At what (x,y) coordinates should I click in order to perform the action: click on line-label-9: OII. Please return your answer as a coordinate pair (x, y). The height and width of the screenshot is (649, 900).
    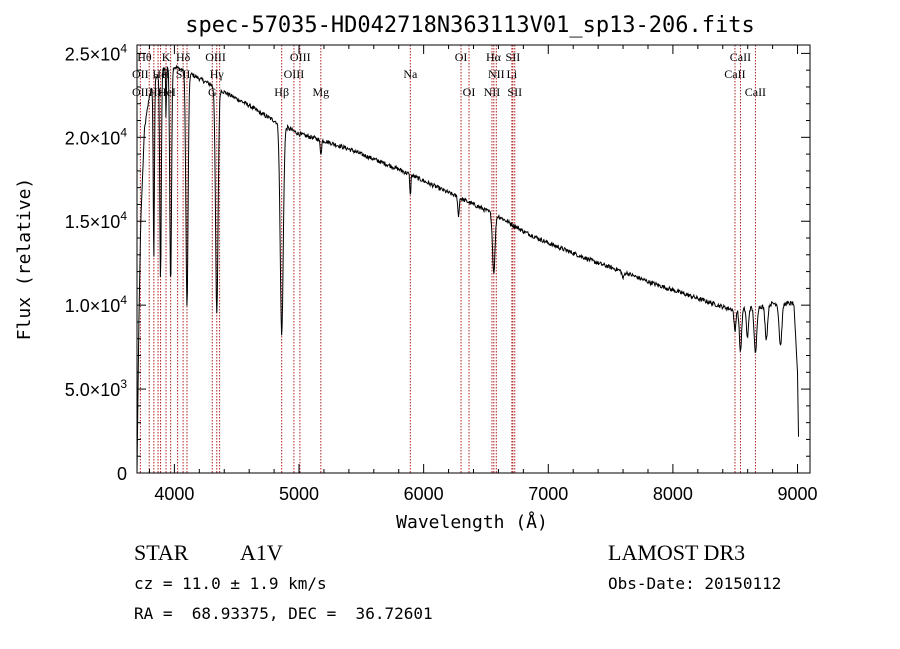
    Looking at the image, I should click on (140, 74).